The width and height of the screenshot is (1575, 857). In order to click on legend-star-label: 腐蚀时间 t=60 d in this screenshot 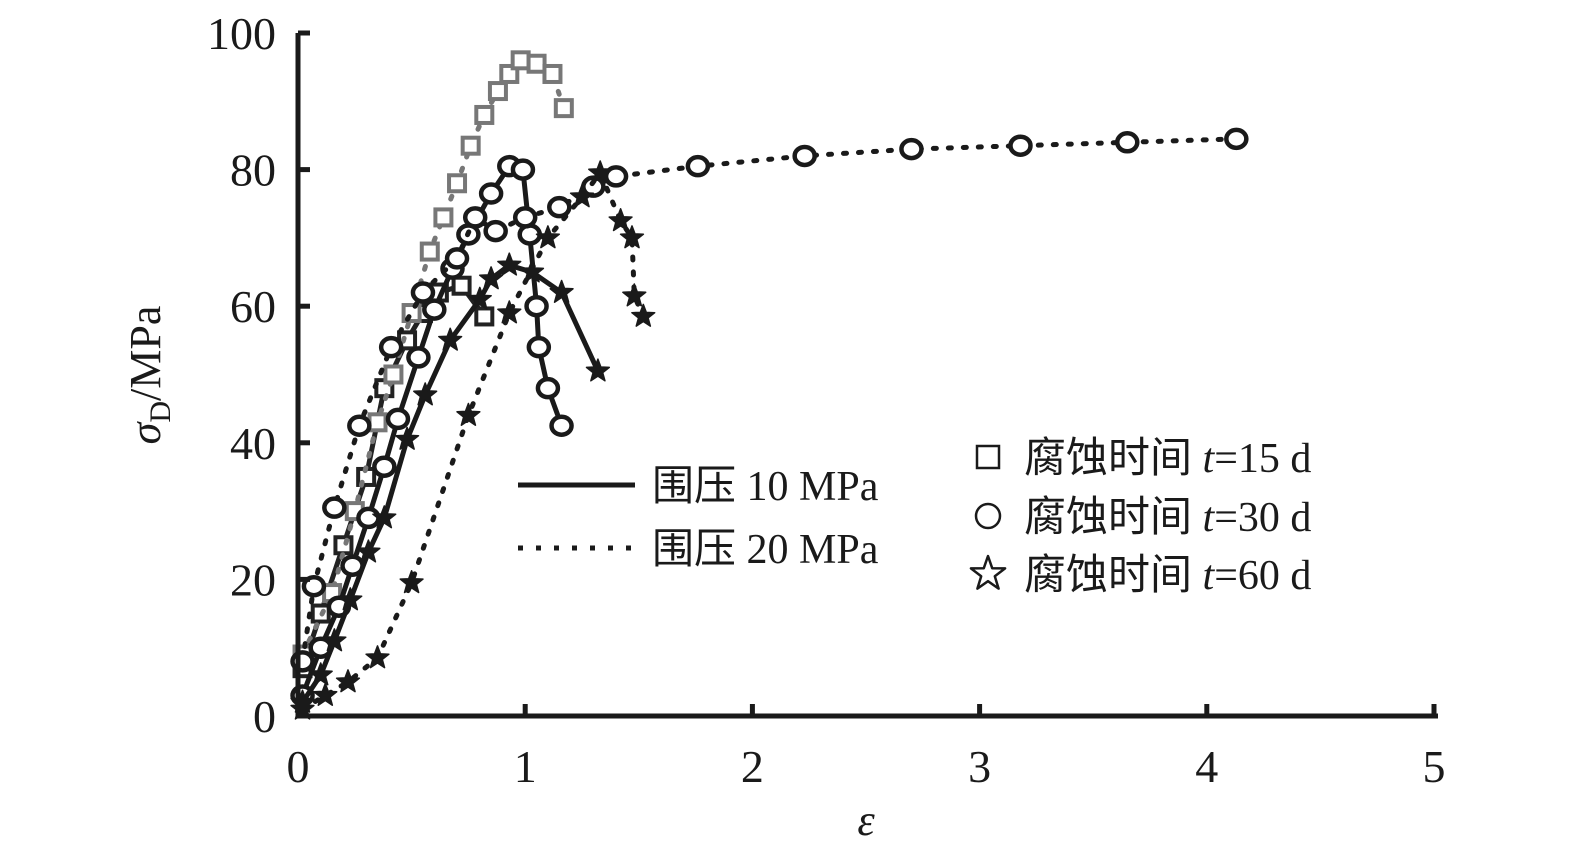, I will do `click(1167, 575)`.